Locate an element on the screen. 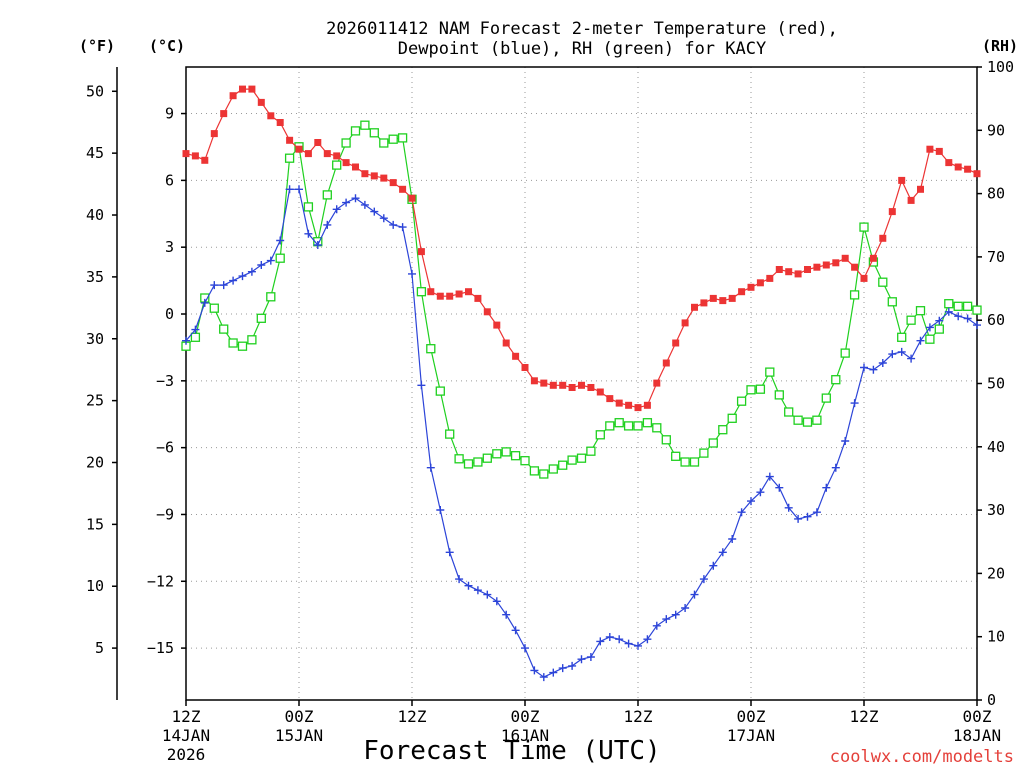  temp-f-tick-label: 30 is located at coordinates (95, 339).